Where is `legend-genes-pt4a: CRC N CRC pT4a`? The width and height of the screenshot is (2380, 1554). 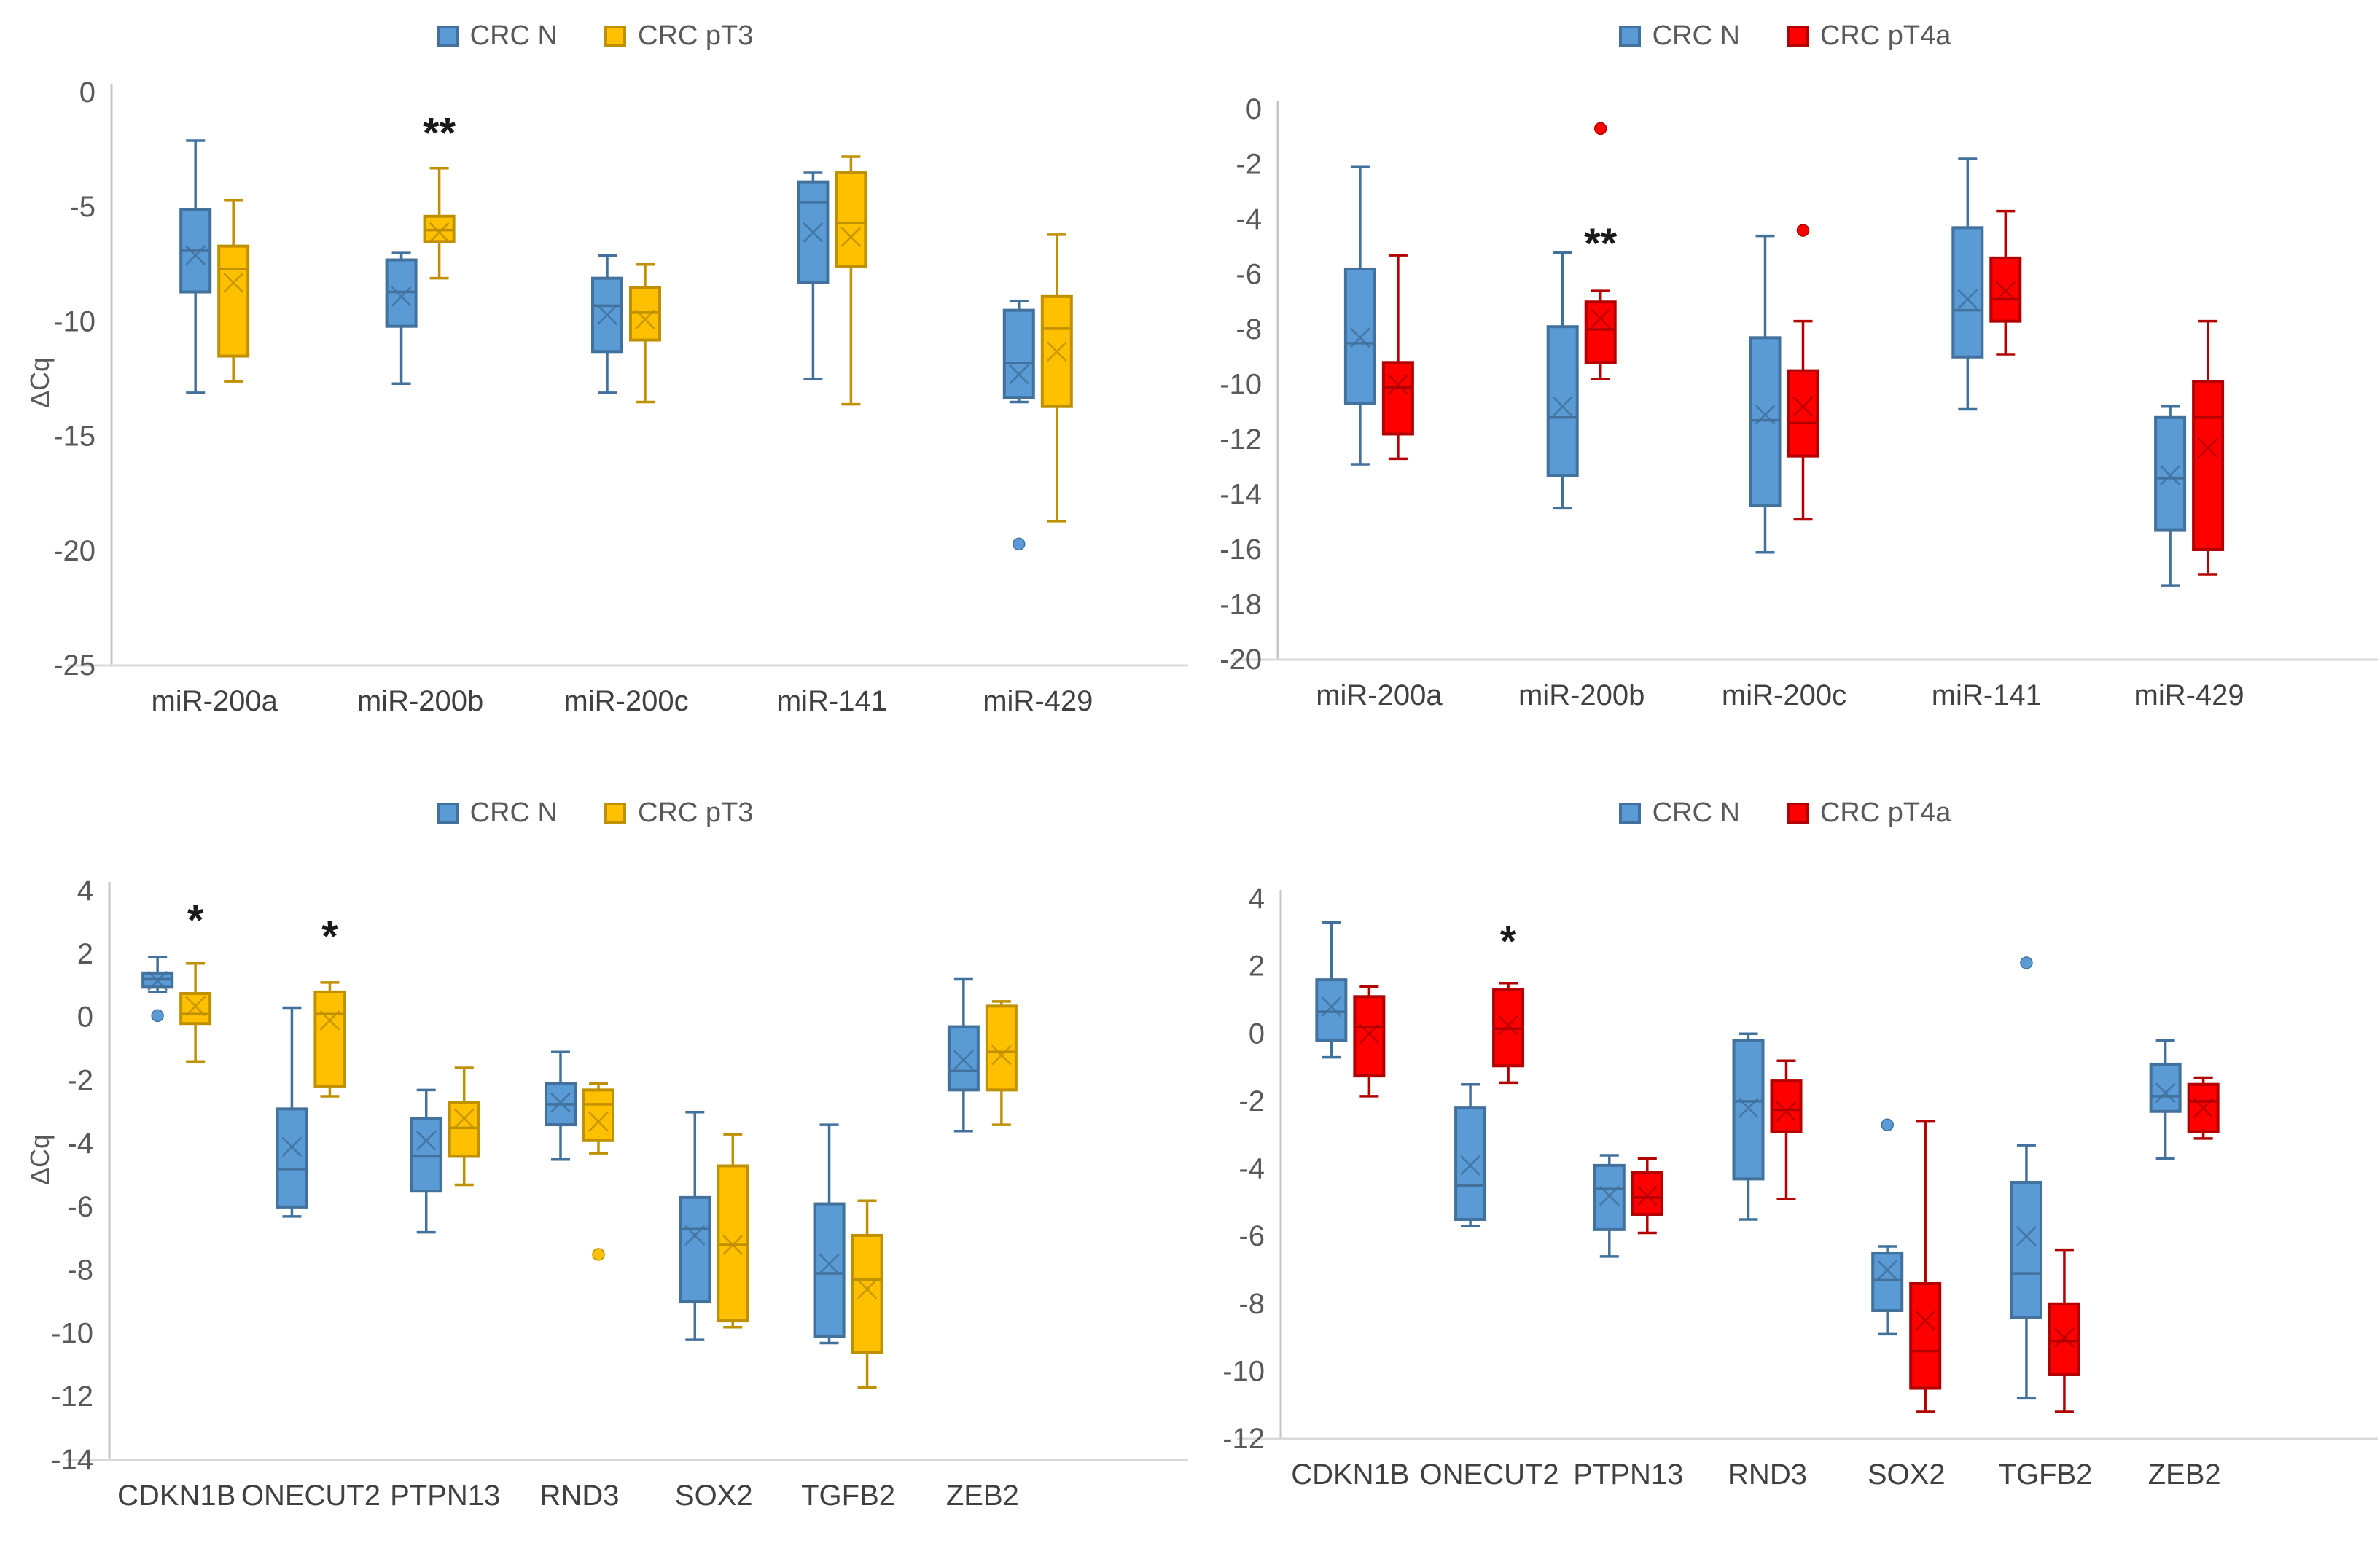 legend-genes-pt4a: CRC N CRC pT4a is located at coordinates (1785, 813).